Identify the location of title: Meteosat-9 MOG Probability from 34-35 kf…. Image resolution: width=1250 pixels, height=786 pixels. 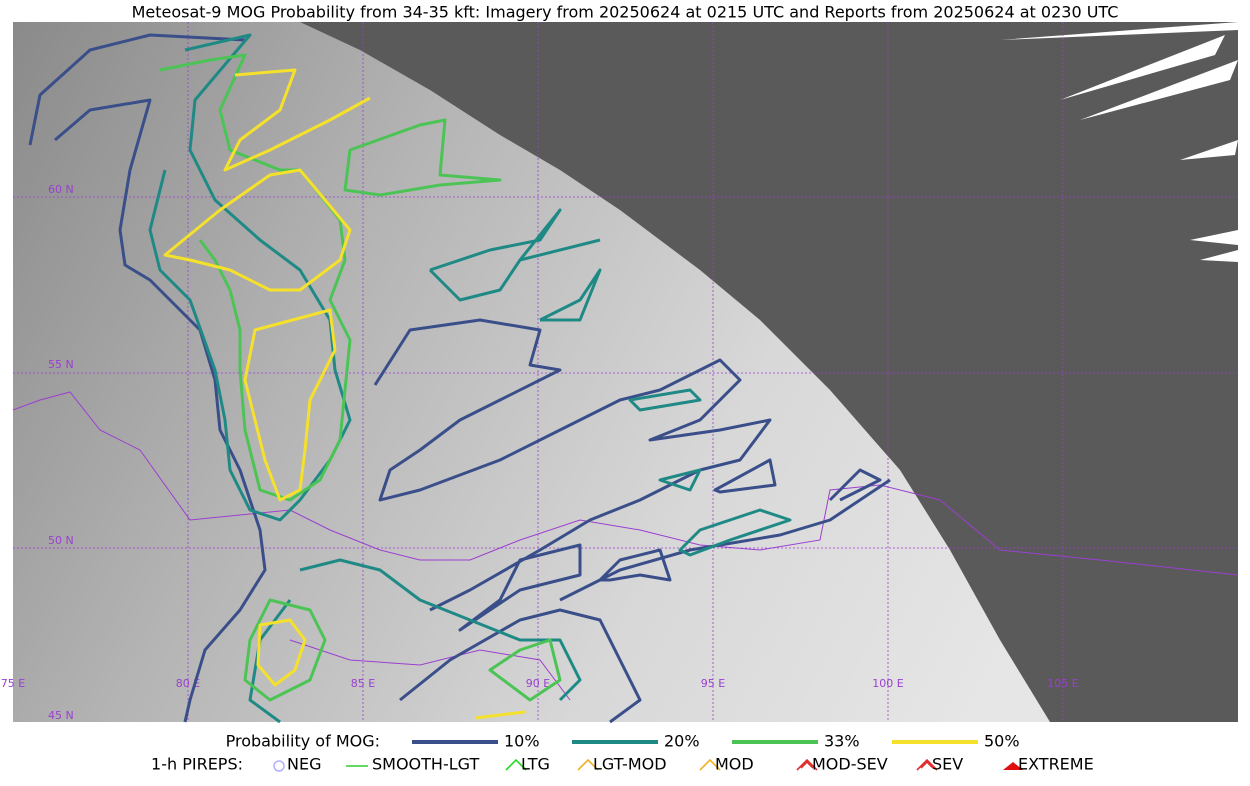
(625, 12).